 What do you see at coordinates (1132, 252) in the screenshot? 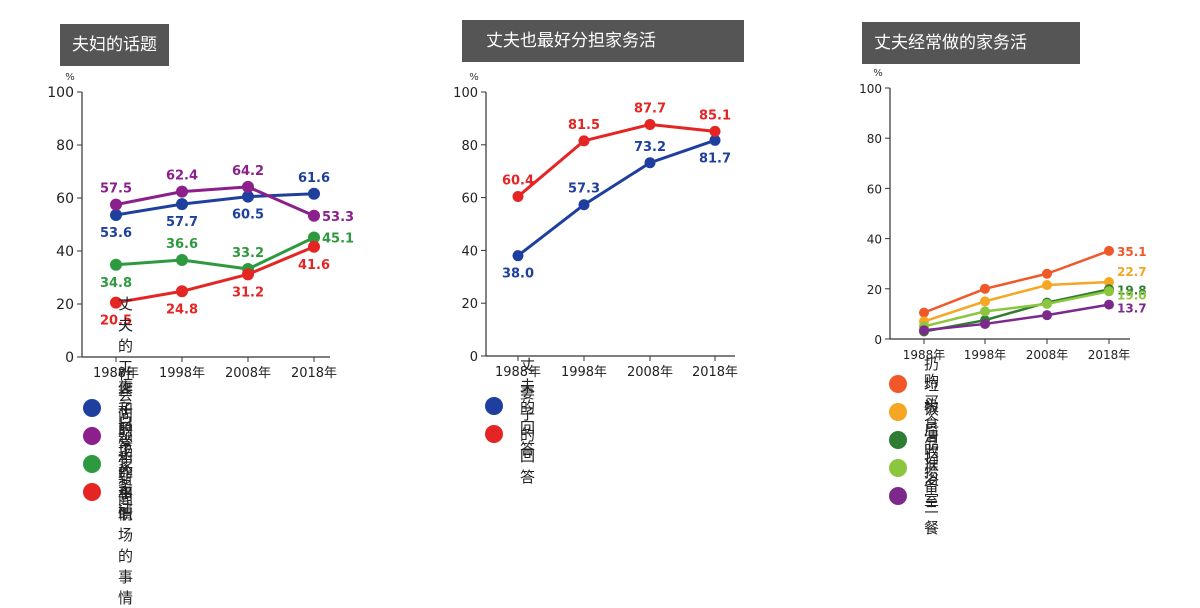
I see `data-label: 35.1` at bounding box center [1132, 252].